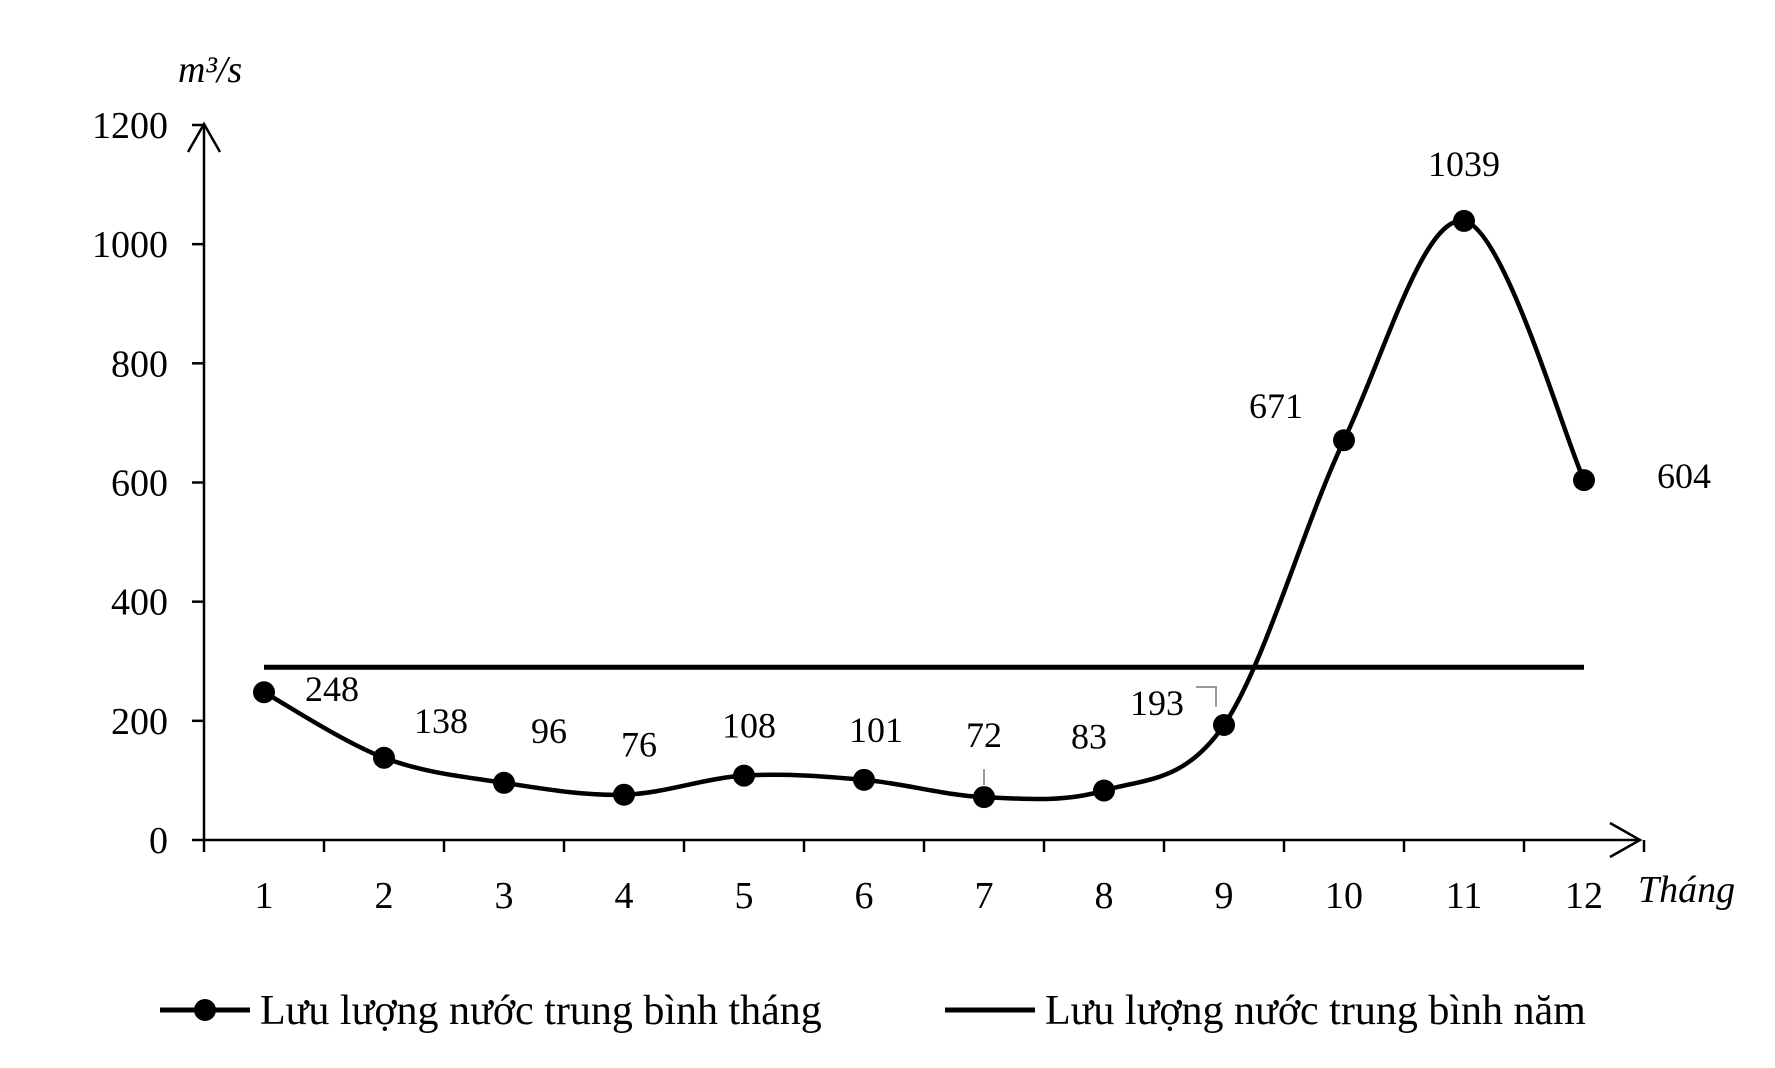  I want to click on x-tick-label: 6, so click(864, 896).